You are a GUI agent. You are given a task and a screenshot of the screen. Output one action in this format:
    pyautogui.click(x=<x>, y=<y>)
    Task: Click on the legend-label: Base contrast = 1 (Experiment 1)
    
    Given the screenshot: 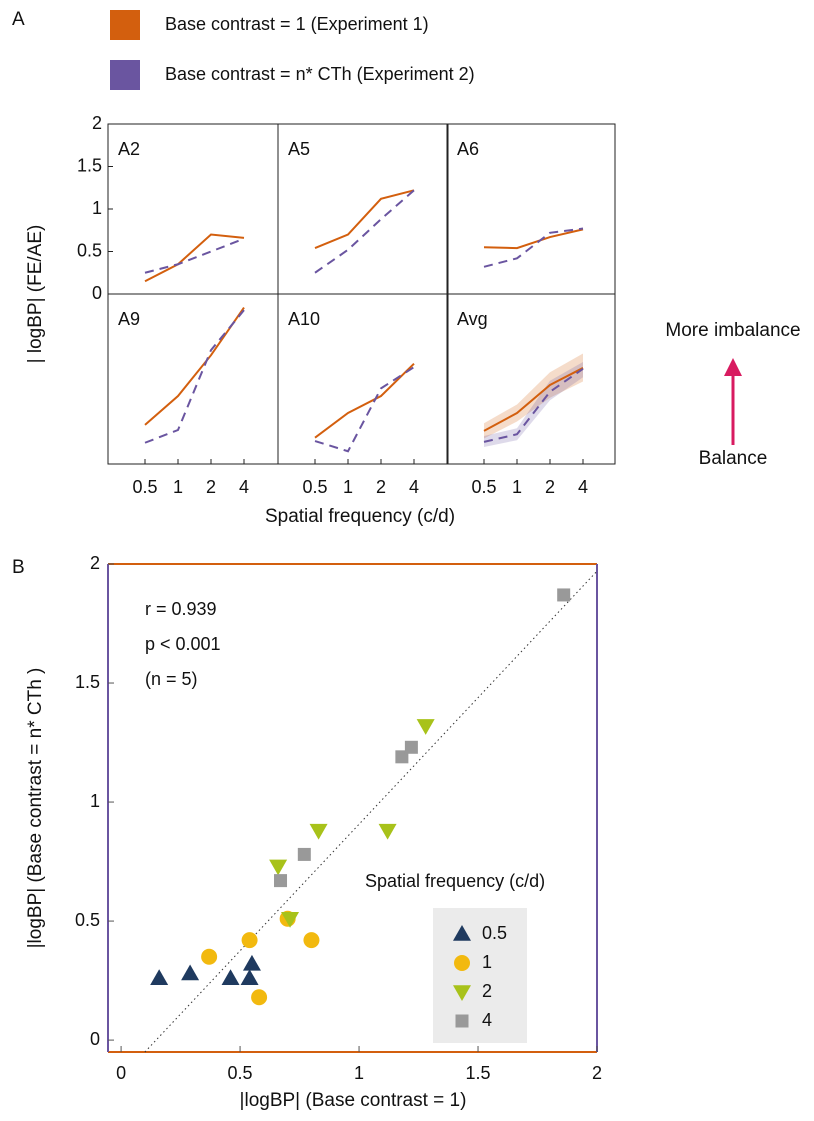 What is the action you would take?
    pyautogui.click(x=297, y=24)
    